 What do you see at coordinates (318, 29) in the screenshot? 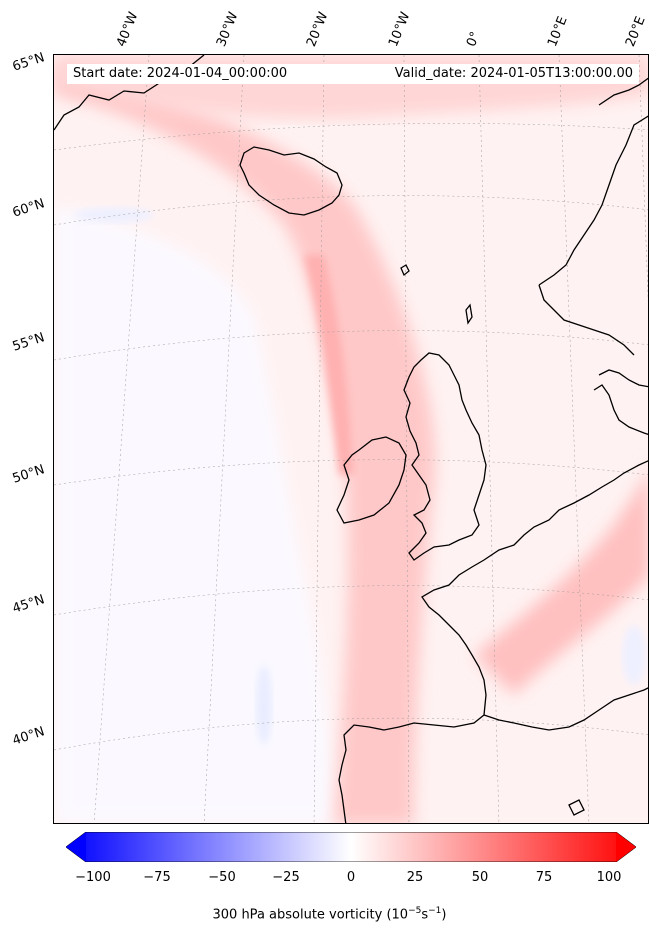
I see `lon-label-20w: 20°W` at bounding box center [318, 29].